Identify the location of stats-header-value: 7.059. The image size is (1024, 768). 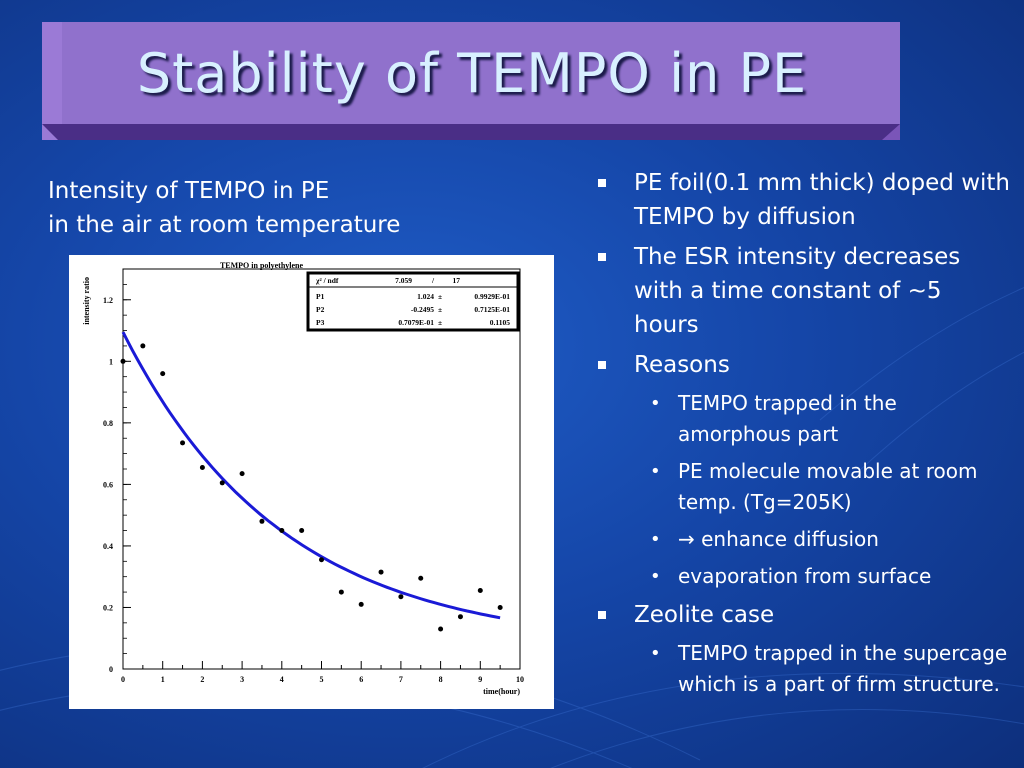
(403, 280).